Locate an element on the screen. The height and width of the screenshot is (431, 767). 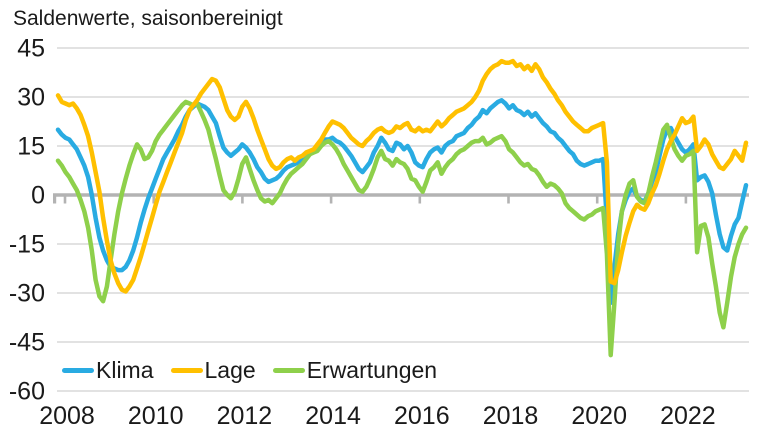
legend-label-lage: Lage is located at coordinates (230, 370).